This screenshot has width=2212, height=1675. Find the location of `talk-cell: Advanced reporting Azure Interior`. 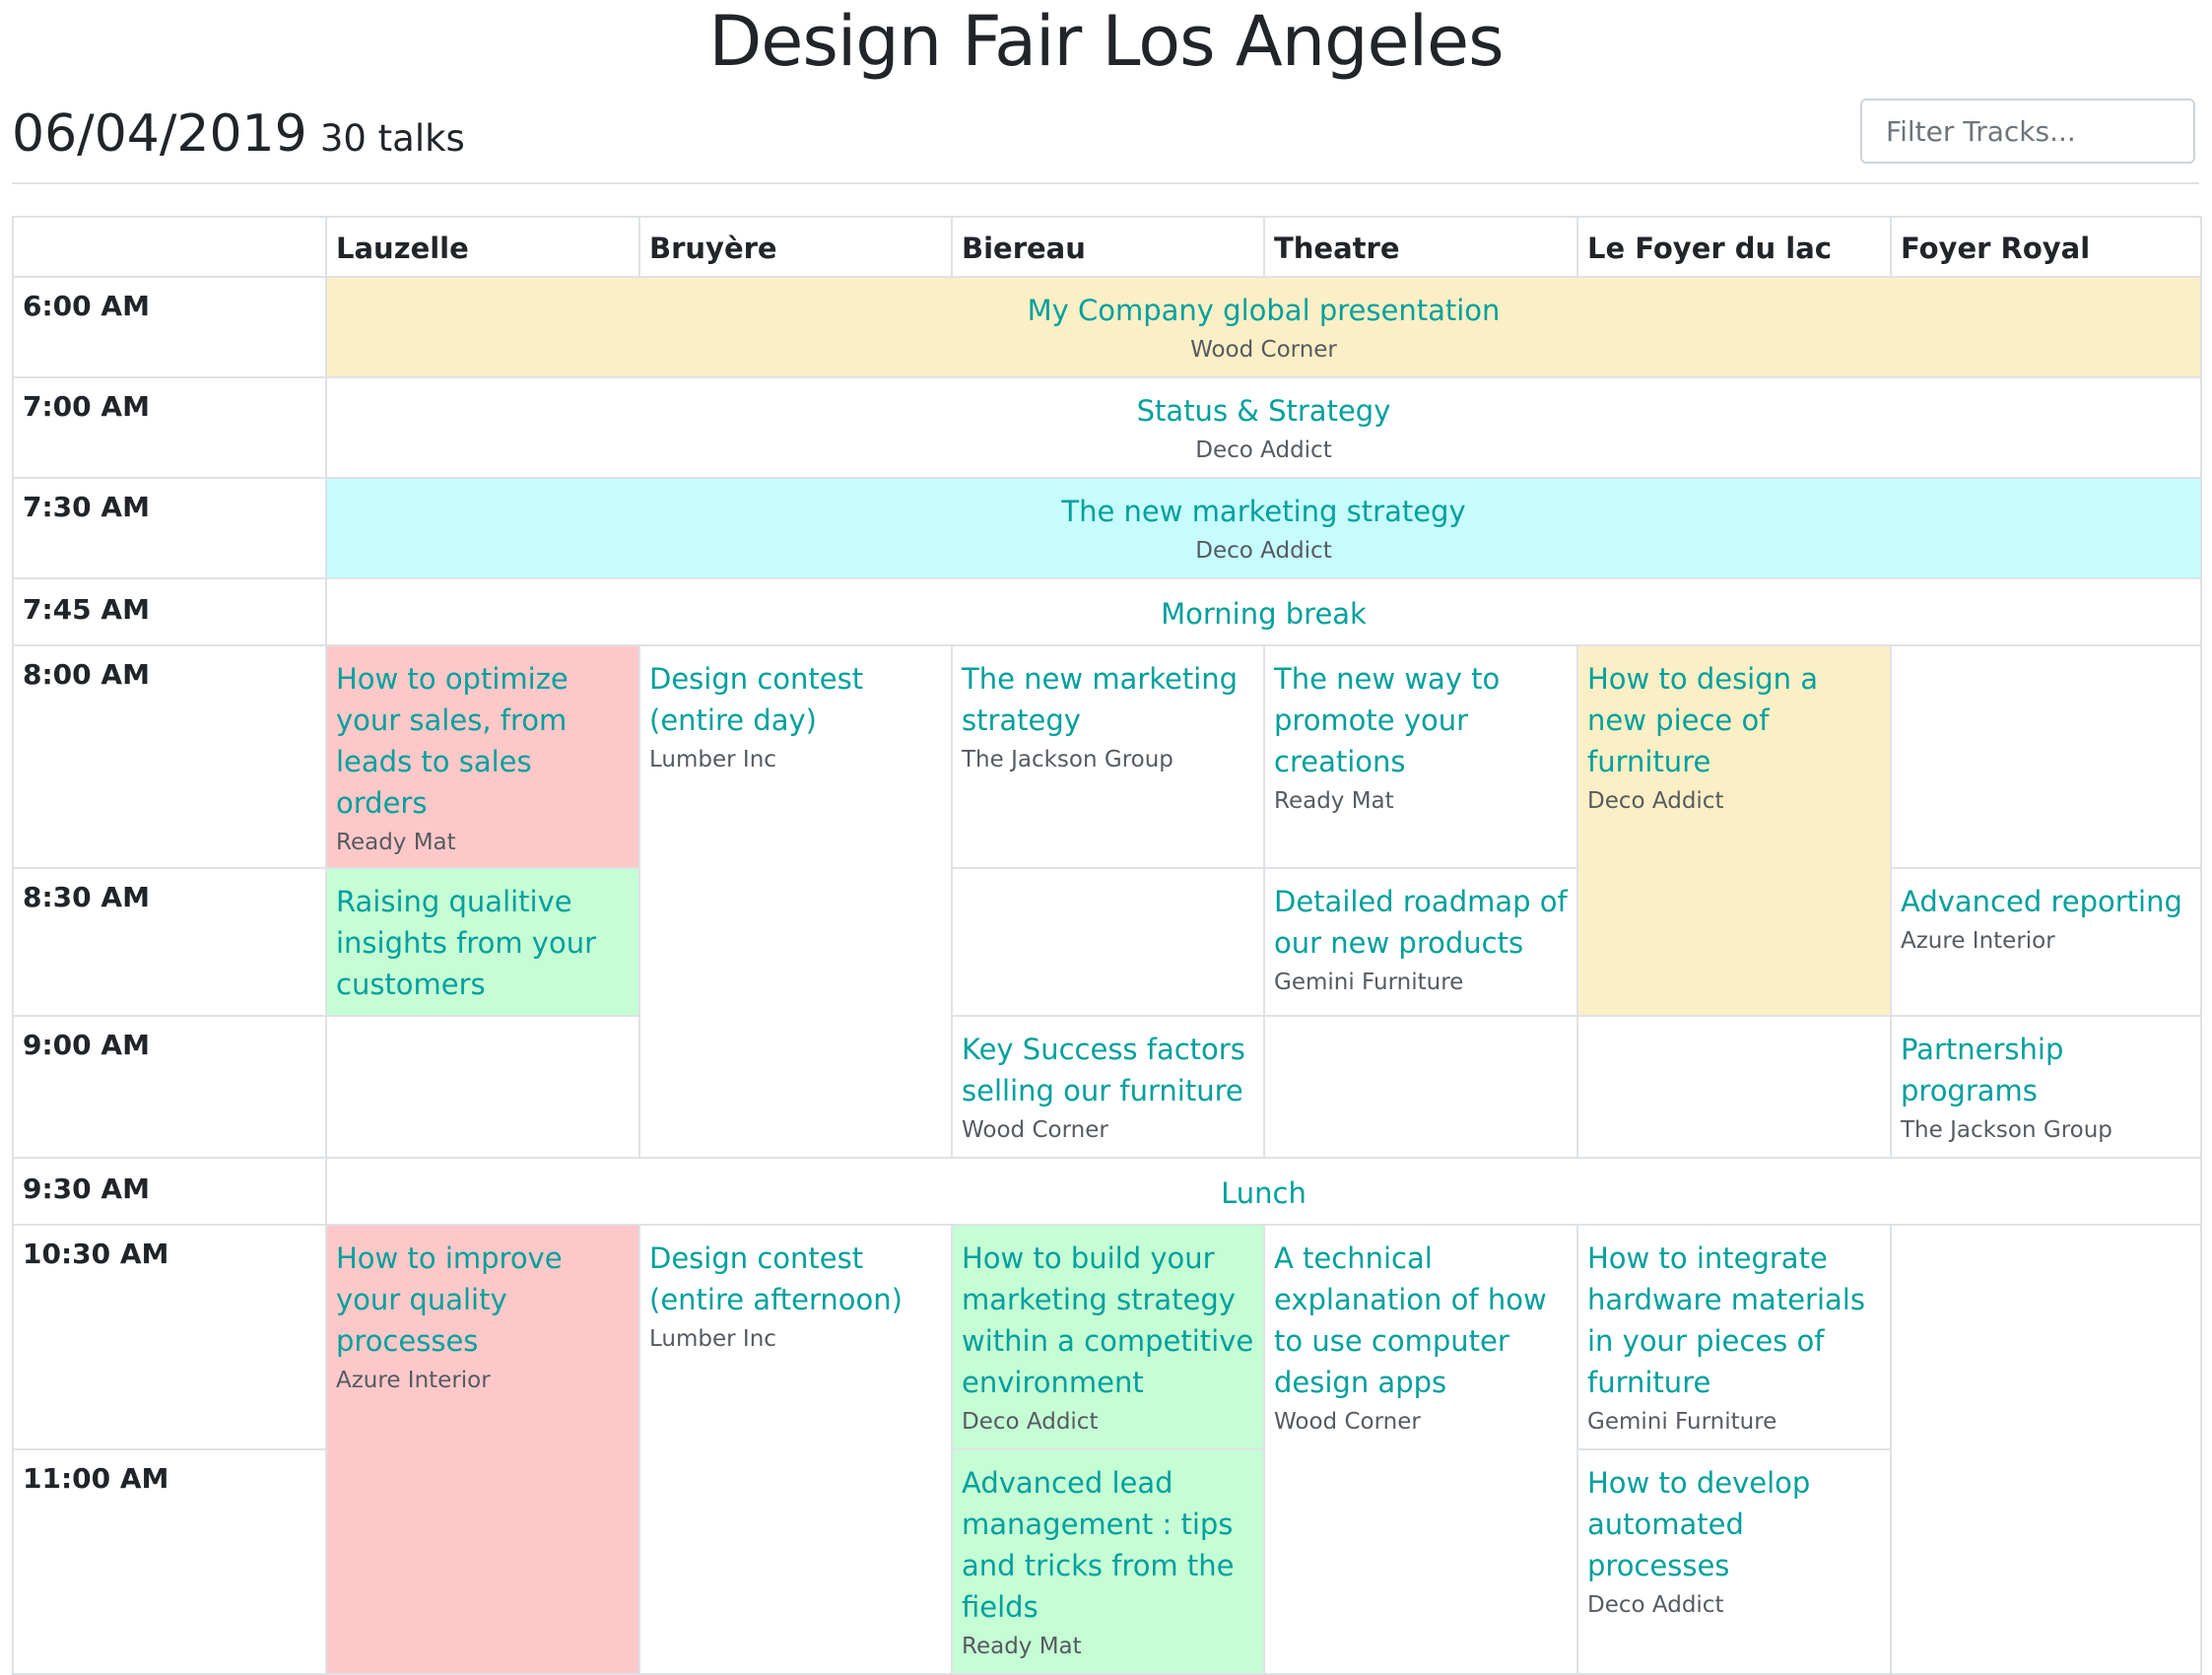

talk-cell: Advanced reporting Azure Interior is located at coordinates (2046, 942).